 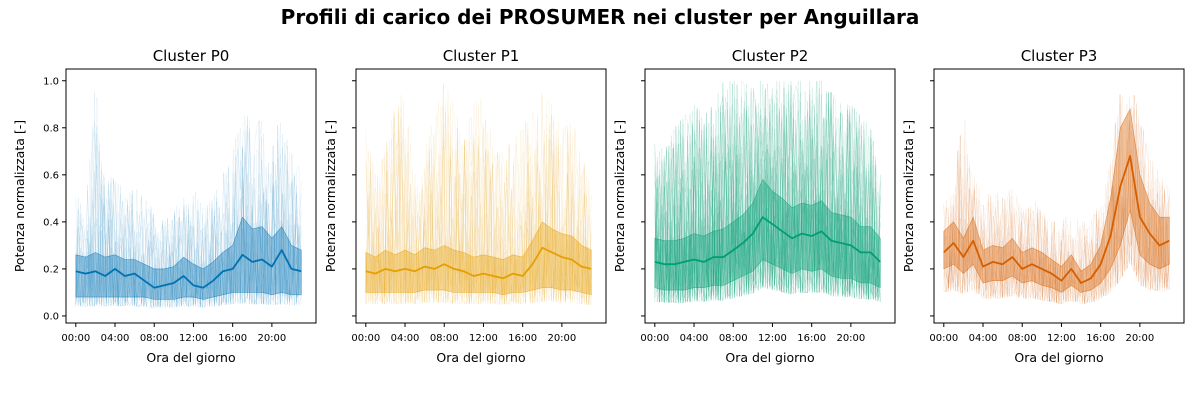 What do you see at coordinates (51, 81) in the screenshot?
I see `y-tick-label: 1.0` at bounding box center [51, 81].